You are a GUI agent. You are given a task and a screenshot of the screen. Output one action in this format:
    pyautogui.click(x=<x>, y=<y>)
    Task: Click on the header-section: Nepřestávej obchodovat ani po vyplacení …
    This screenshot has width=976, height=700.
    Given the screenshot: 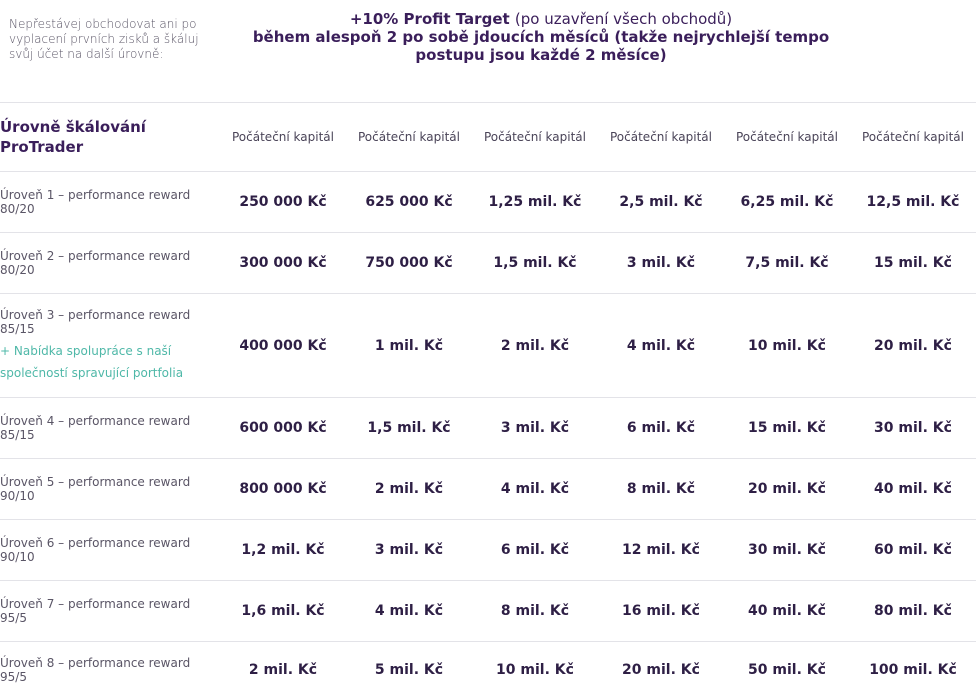 What is the action you would take?
    pyautogui.click(x=488, y=51)
    